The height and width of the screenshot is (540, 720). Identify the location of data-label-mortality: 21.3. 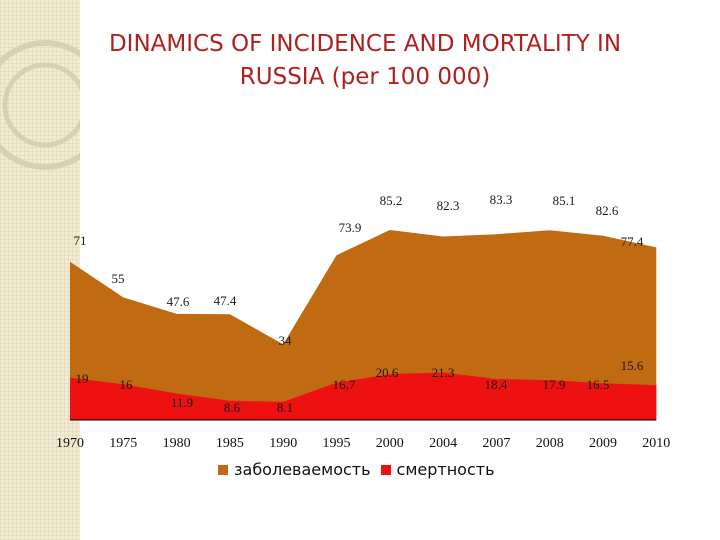
(443, 372).